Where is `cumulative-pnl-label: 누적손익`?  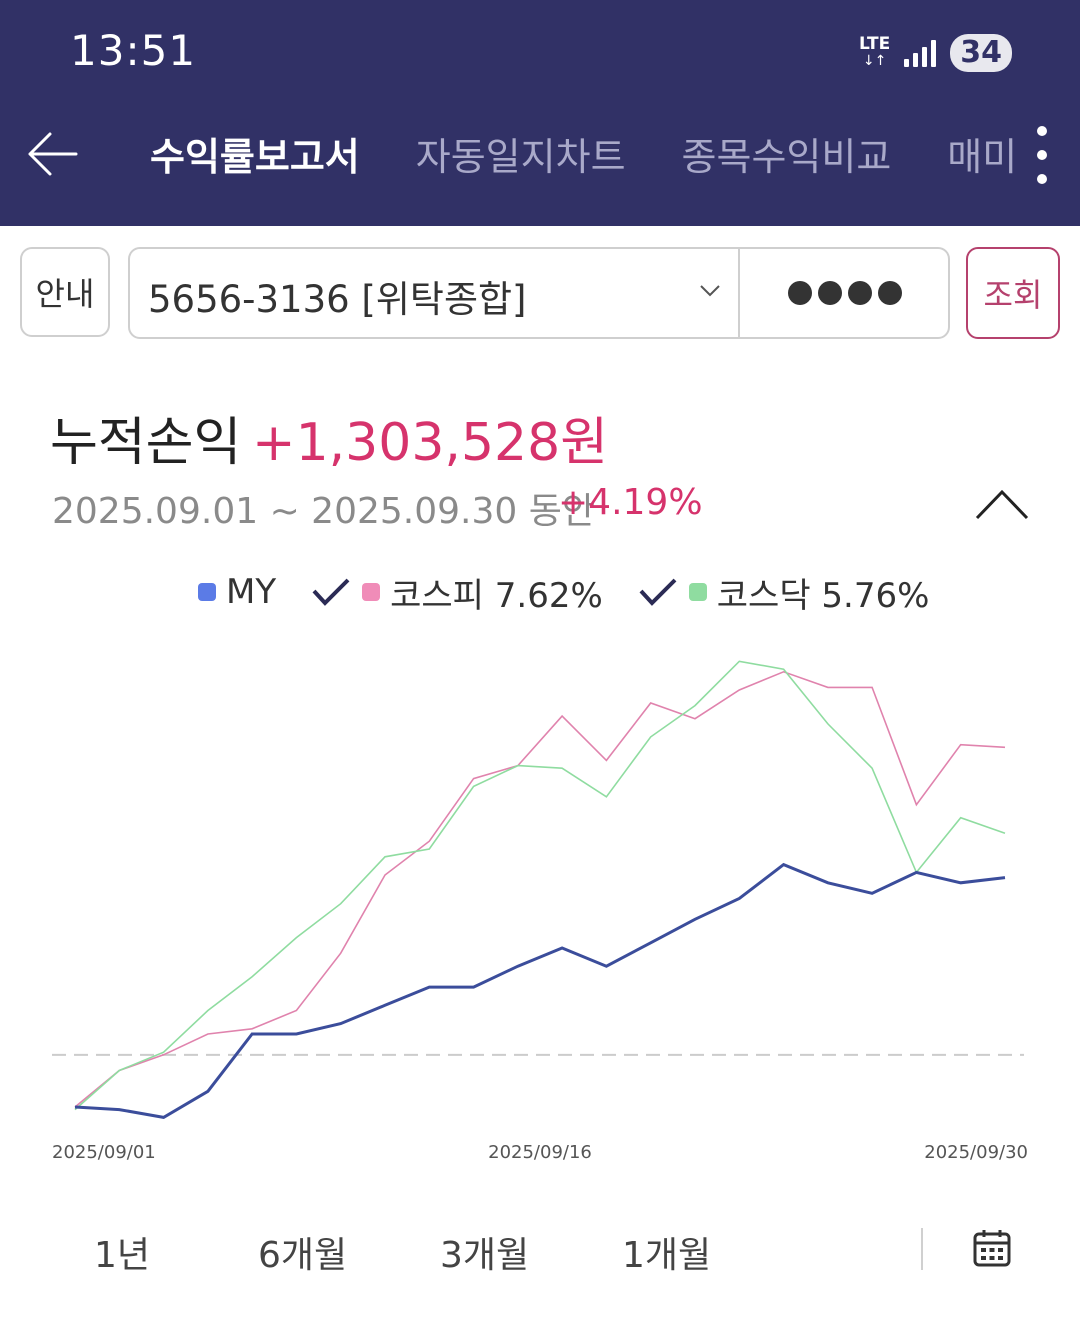 cumulative-pnl-label: 누적손익 is located at coordinates (146, 443).